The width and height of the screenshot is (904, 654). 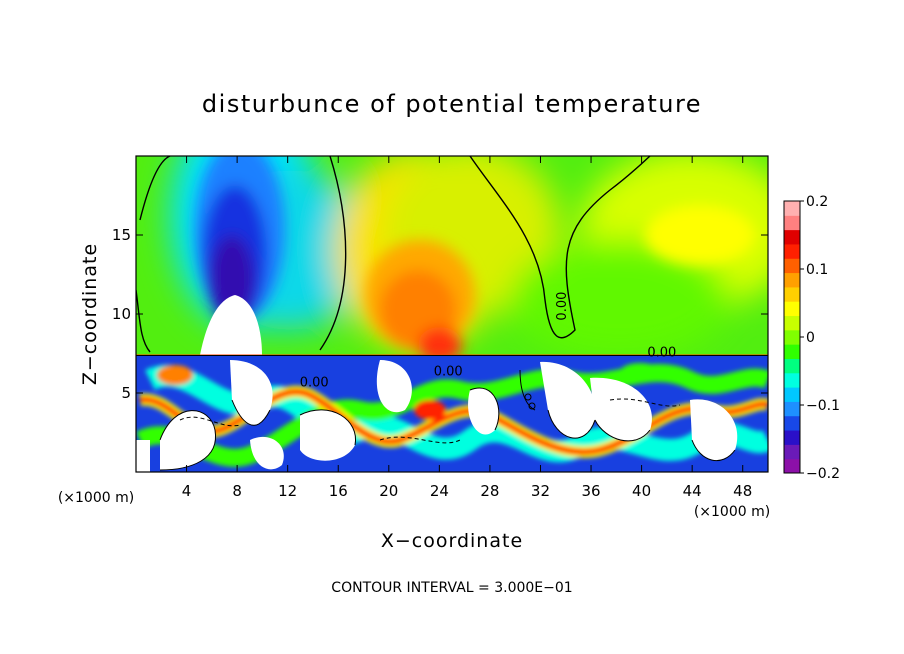 What do you see at coordinates (451, 588) in the screenshot?
I see `contour-interval-footer: CONTOUR INTERVAL = 3.000E−01` at bounding box center [451, 588].